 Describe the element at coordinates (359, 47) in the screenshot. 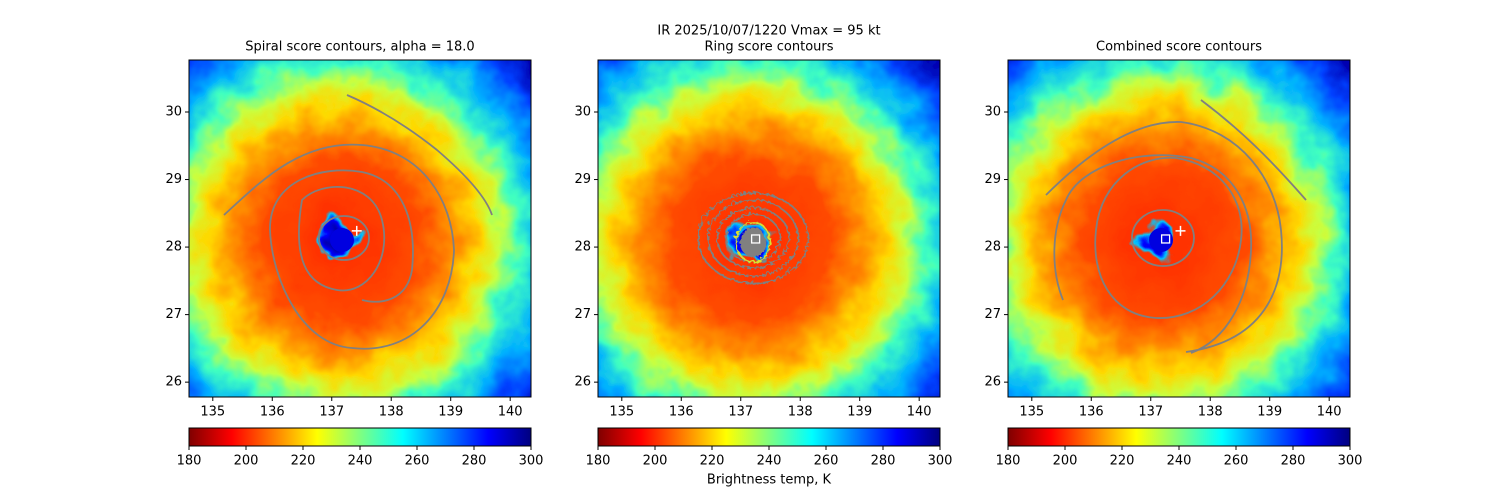

I see `axes-title: Spiral score contours, alpha = 18.0` at that location.